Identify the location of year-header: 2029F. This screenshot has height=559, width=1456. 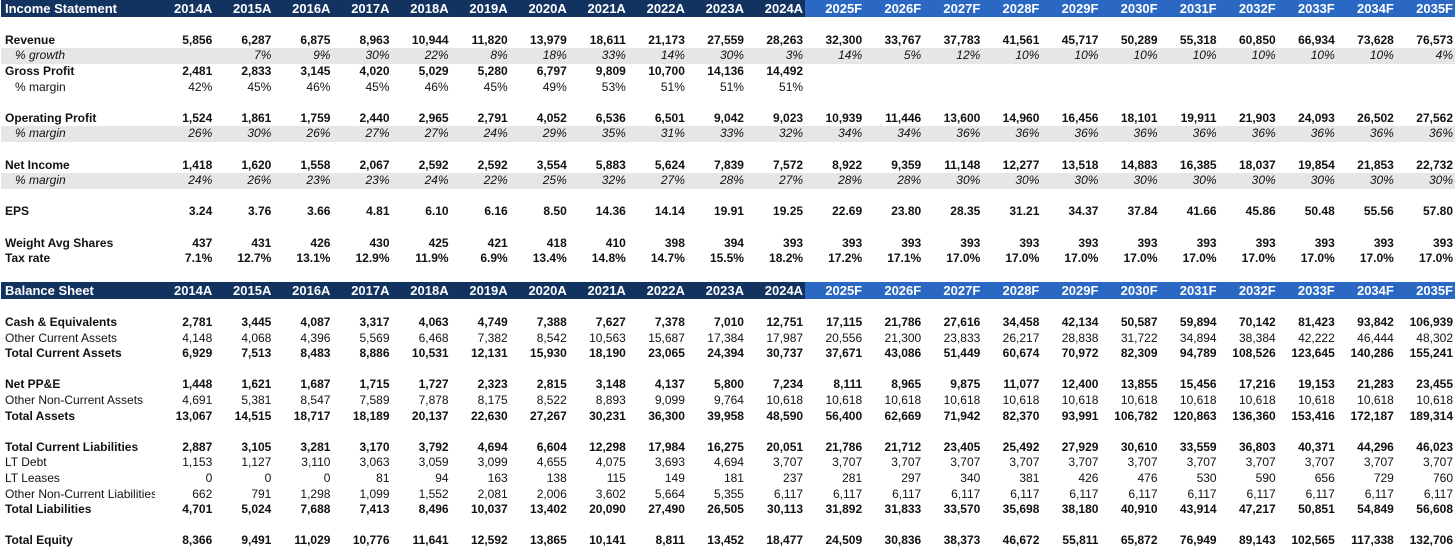
(1071, 291).